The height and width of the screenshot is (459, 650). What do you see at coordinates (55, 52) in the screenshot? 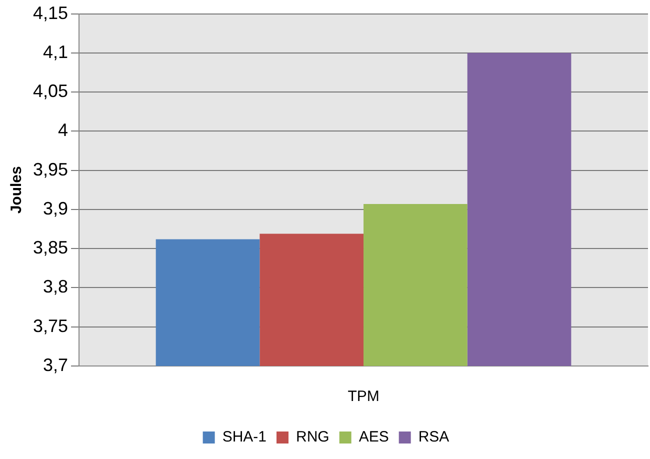
I see `y-tick-label: 4,1` at bounding box center [55, 52].